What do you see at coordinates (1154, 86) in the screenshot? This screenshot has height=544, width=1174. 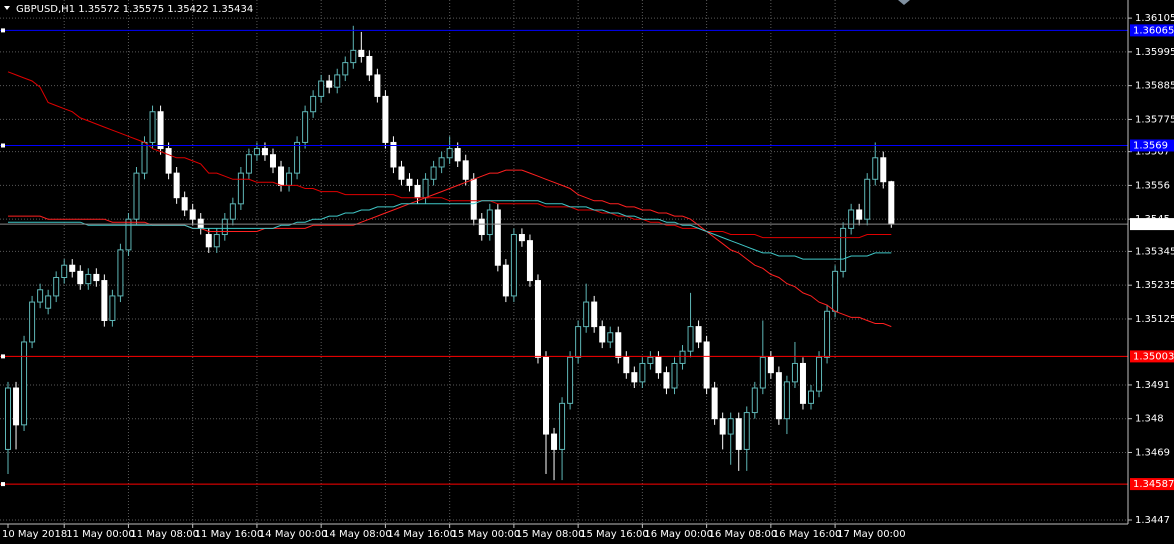 I see `y-tick-label: 1.35885` at bounding box center [1154, 86].